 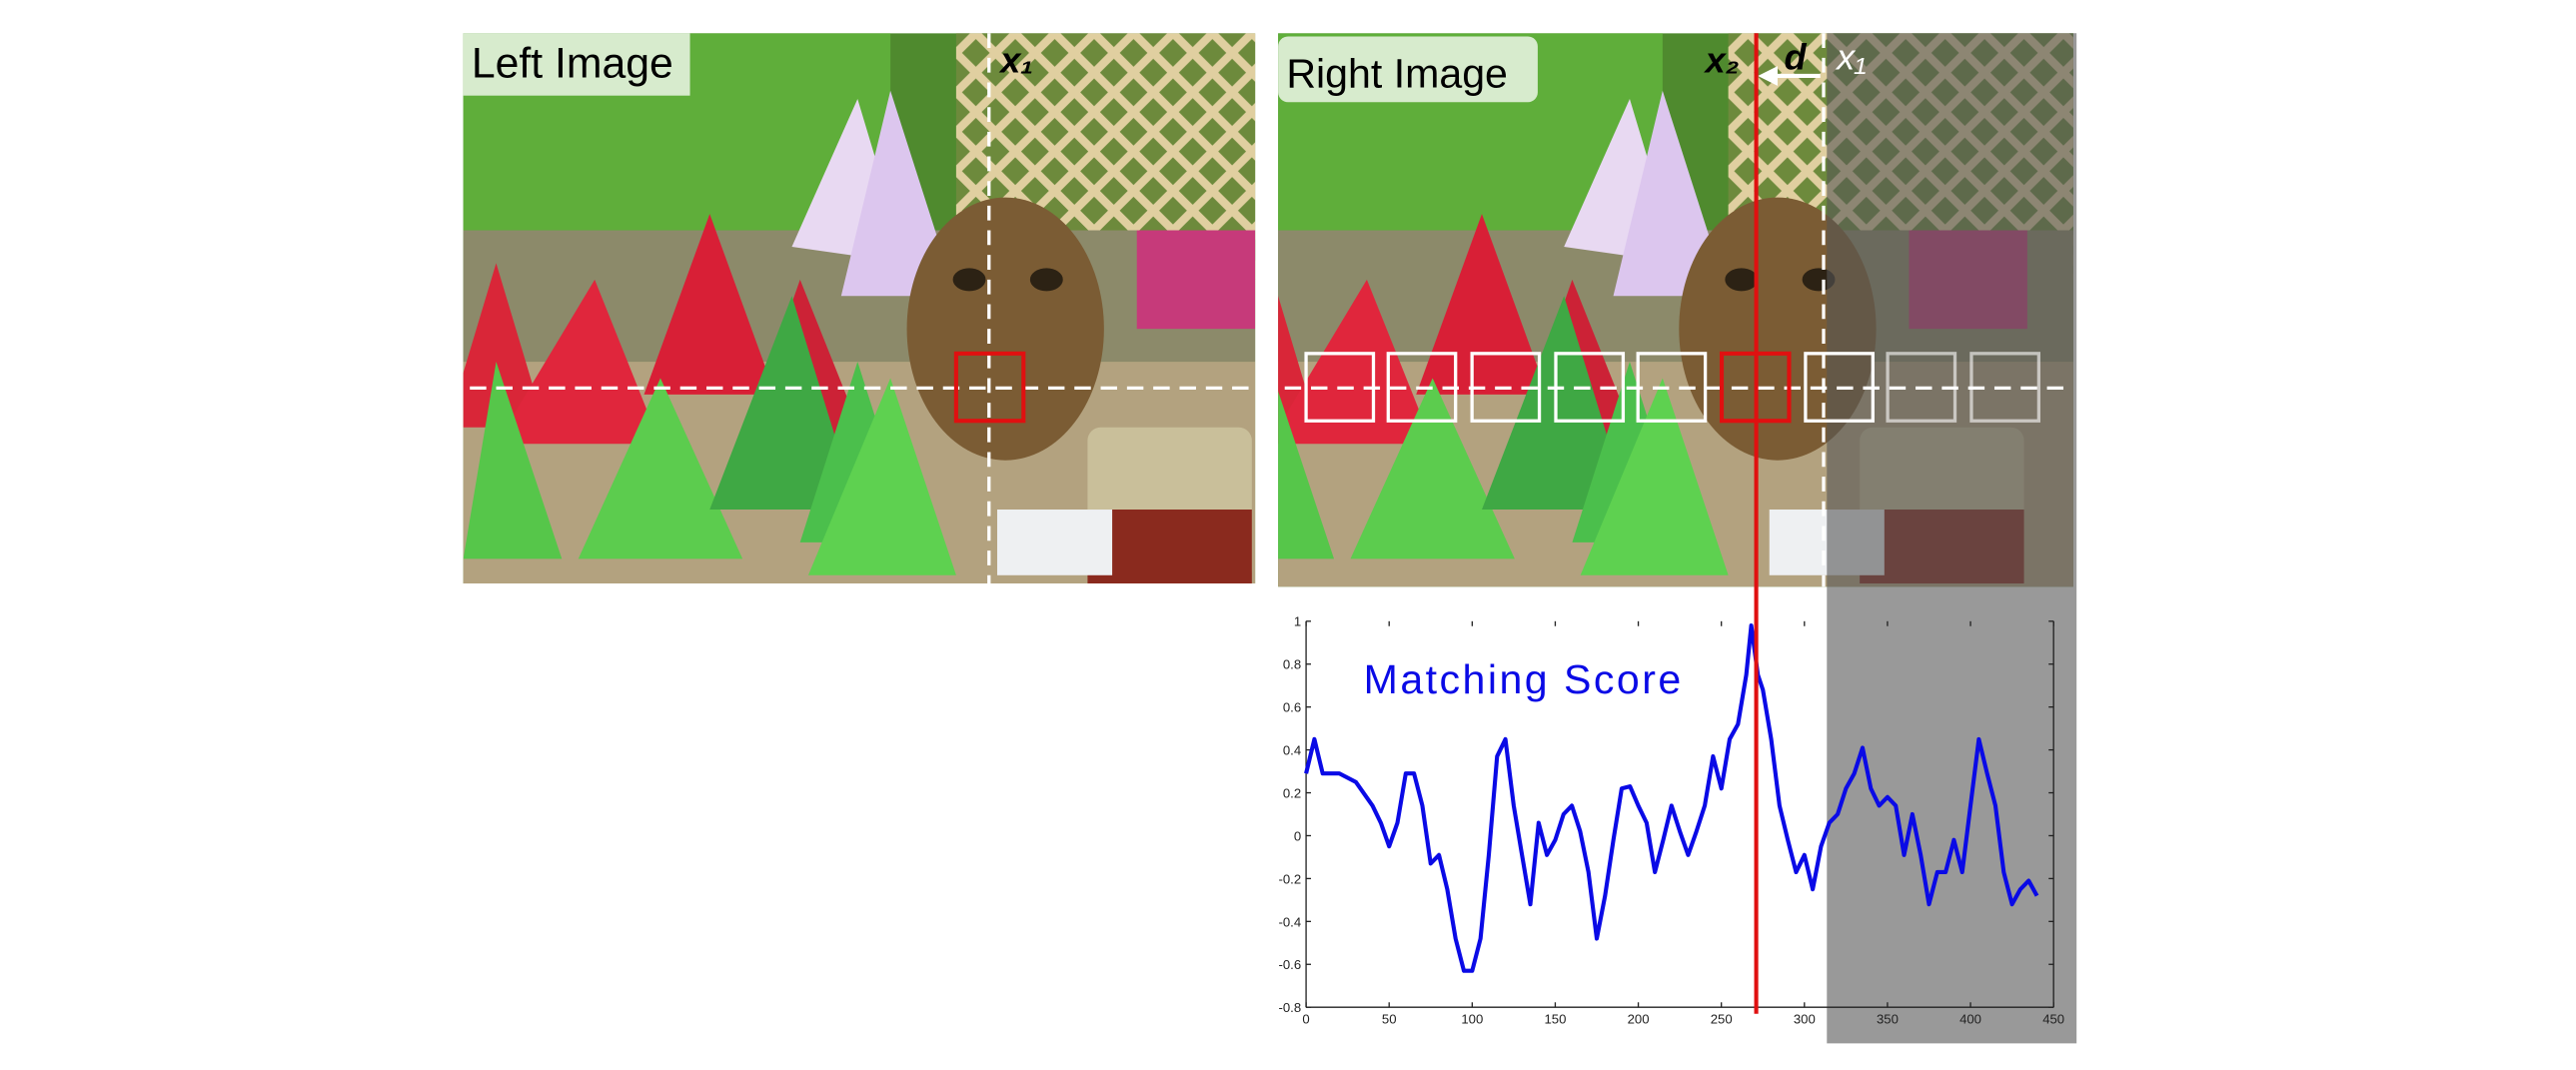 What do you see at coordinates (572, 64) in the screenshot?
I see `left-image-label: Left Image` at bounding box center [572, 64].